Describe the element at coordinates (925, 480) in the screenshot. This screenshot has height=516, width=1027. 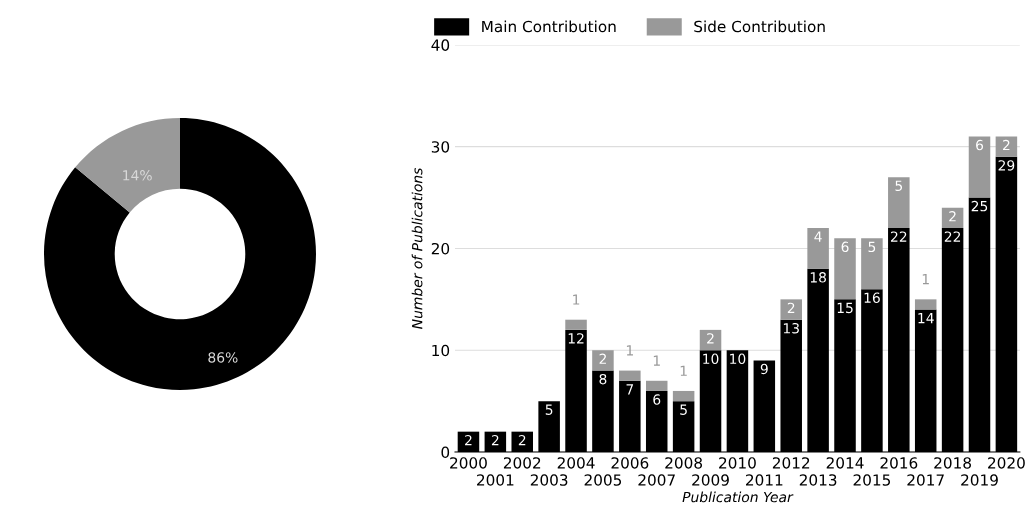
I see `x-tick-label: 2017` at that location.